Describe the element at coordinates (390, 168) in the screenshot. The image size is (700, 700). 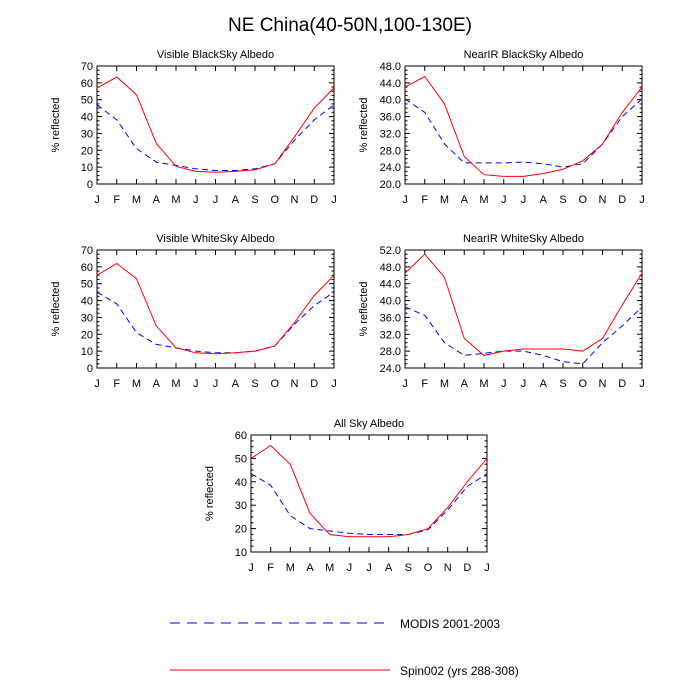
I see `y-tick-label: 24.0` at that location.